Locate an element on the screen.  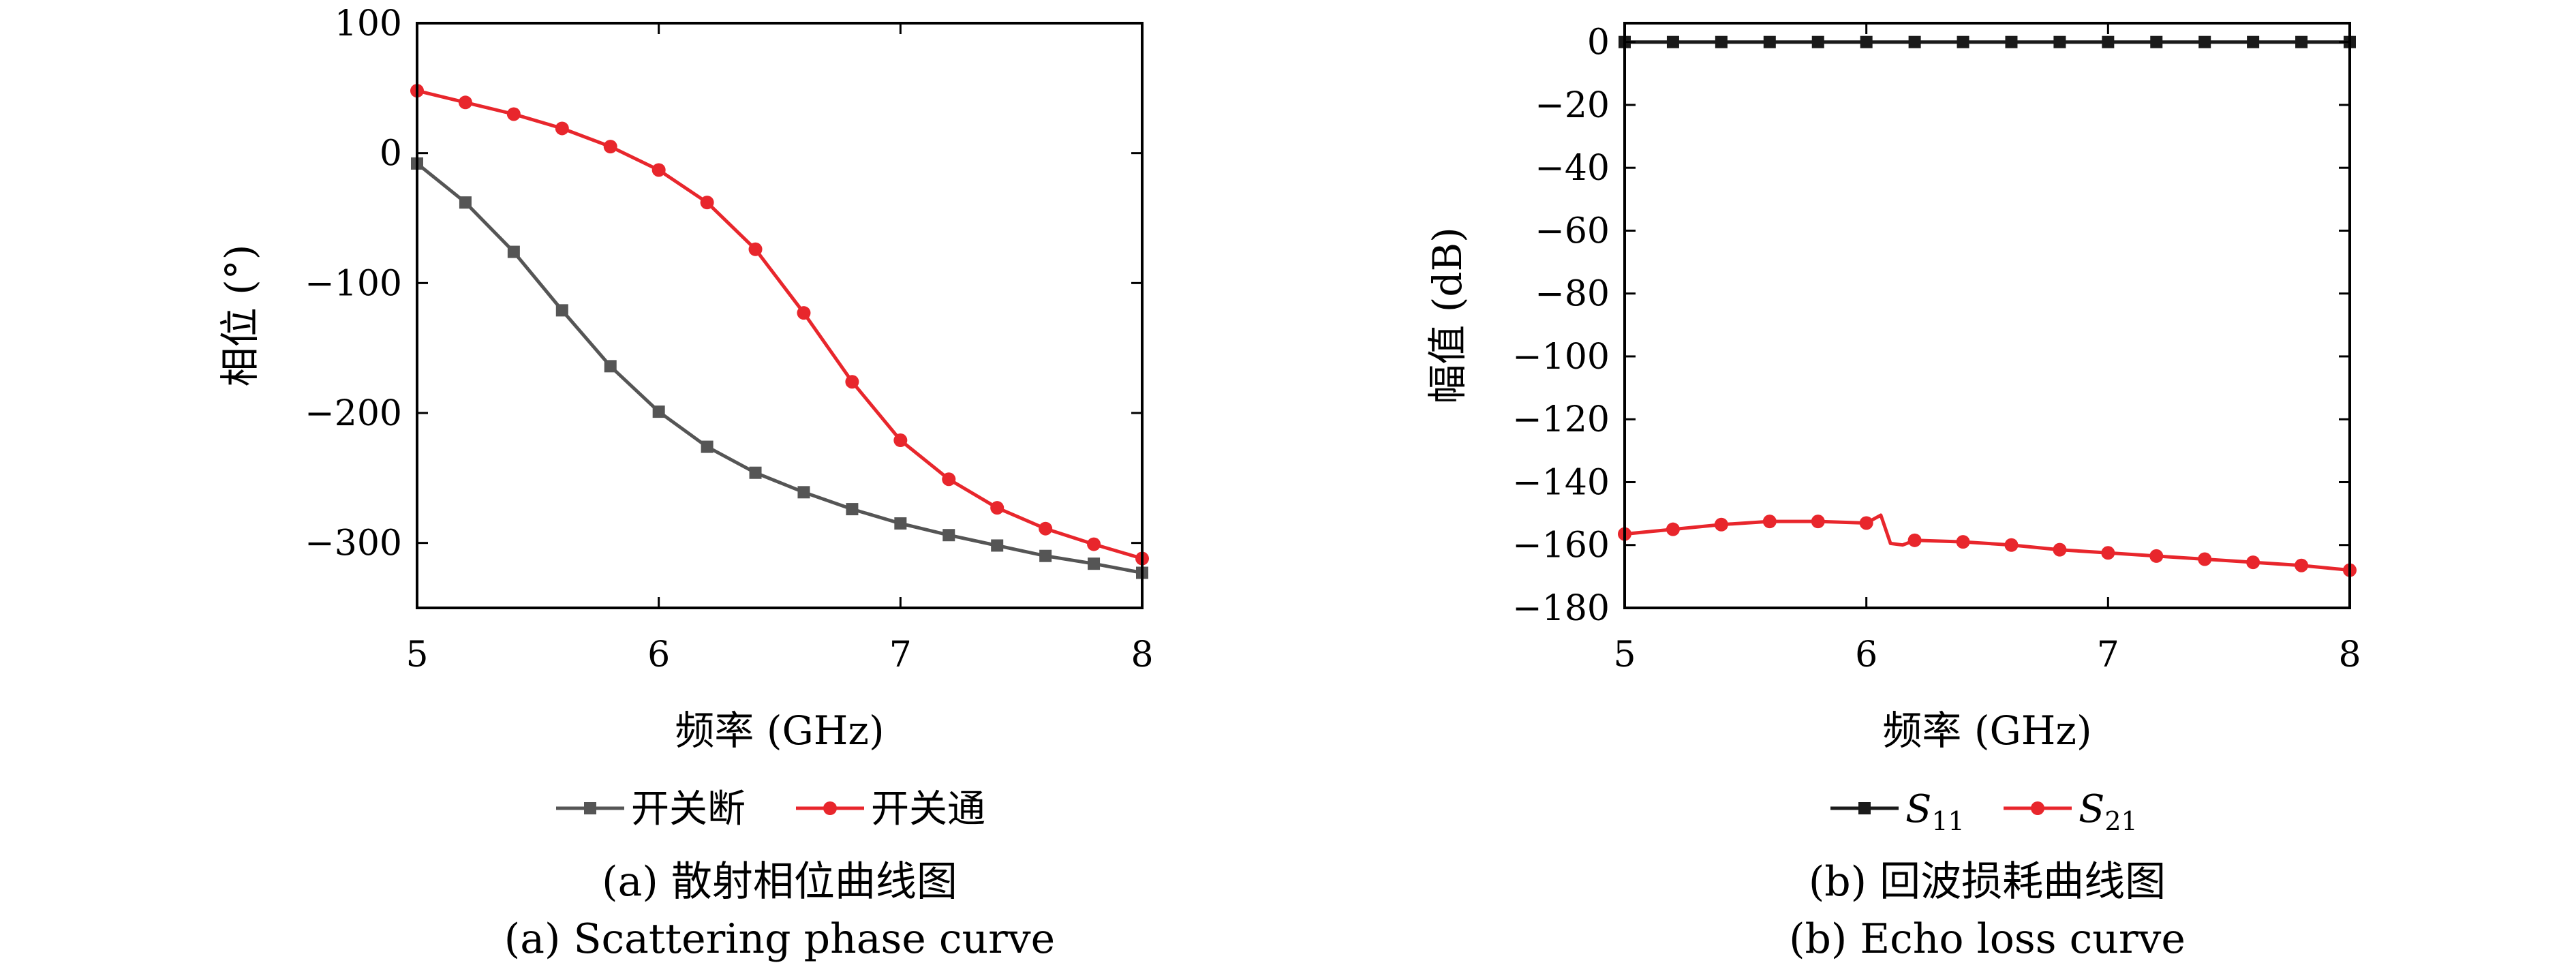
panel-a-caption-chinese: (a) 散射相位曲线图 is located at coordinates (779, 882).